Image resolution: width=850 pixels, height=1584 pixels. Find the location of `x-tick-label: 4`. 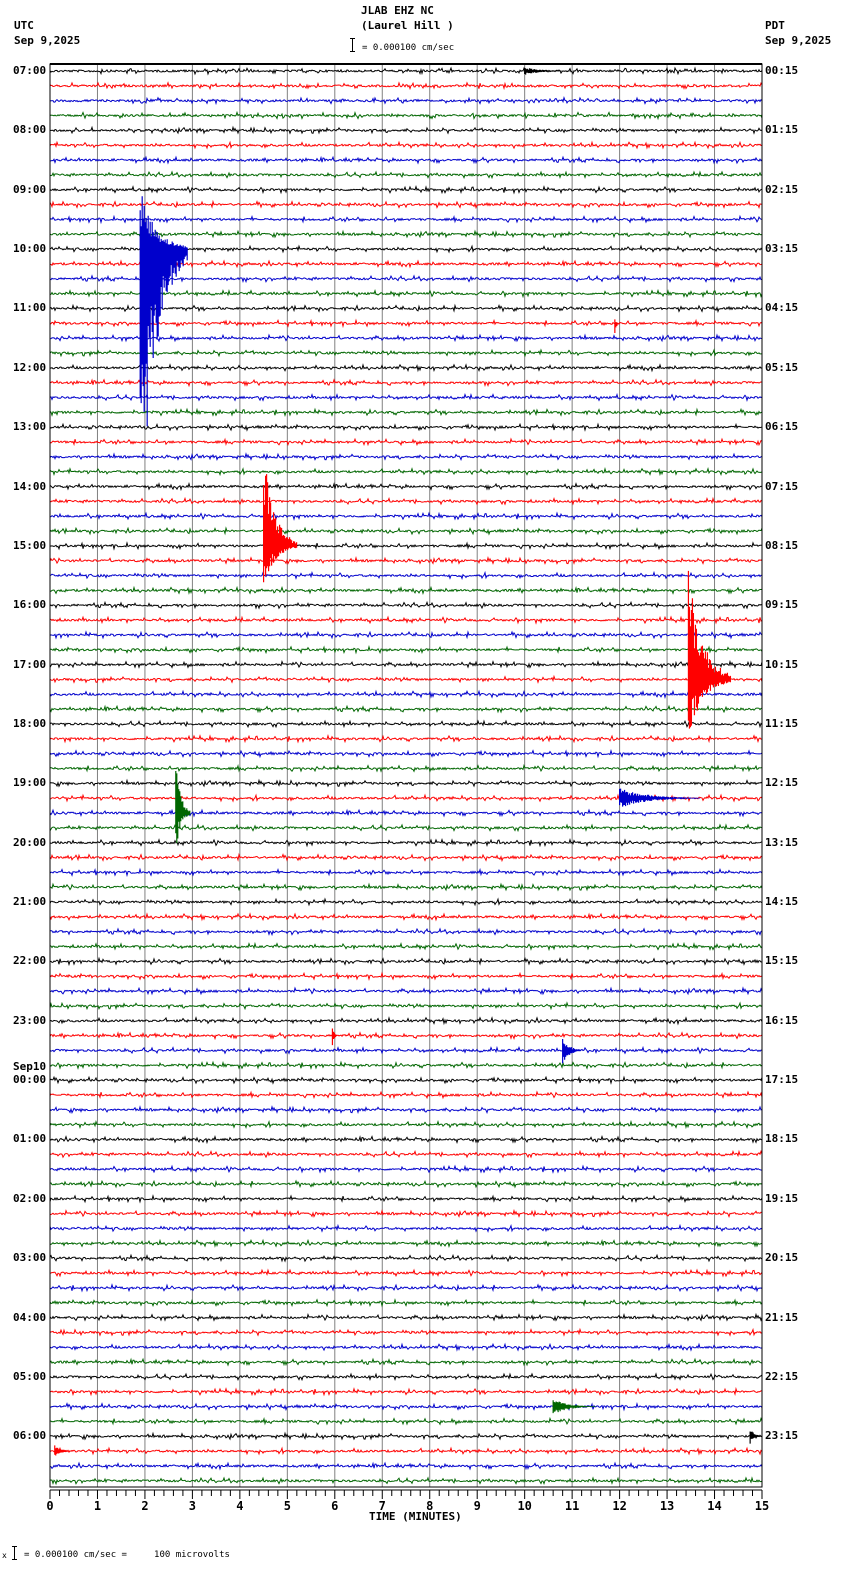

x-tick-label: 4 is located at coordinates (239, 1506).